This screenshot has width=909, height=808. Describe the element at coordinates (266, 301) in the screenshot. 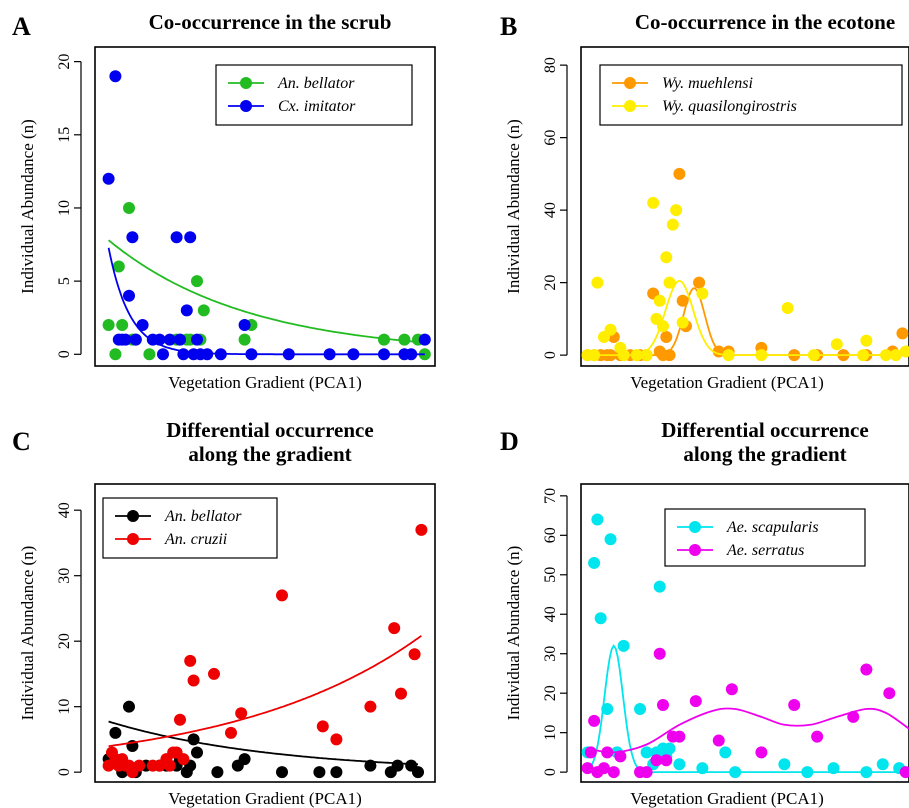

I see `fit-curve` at that location.